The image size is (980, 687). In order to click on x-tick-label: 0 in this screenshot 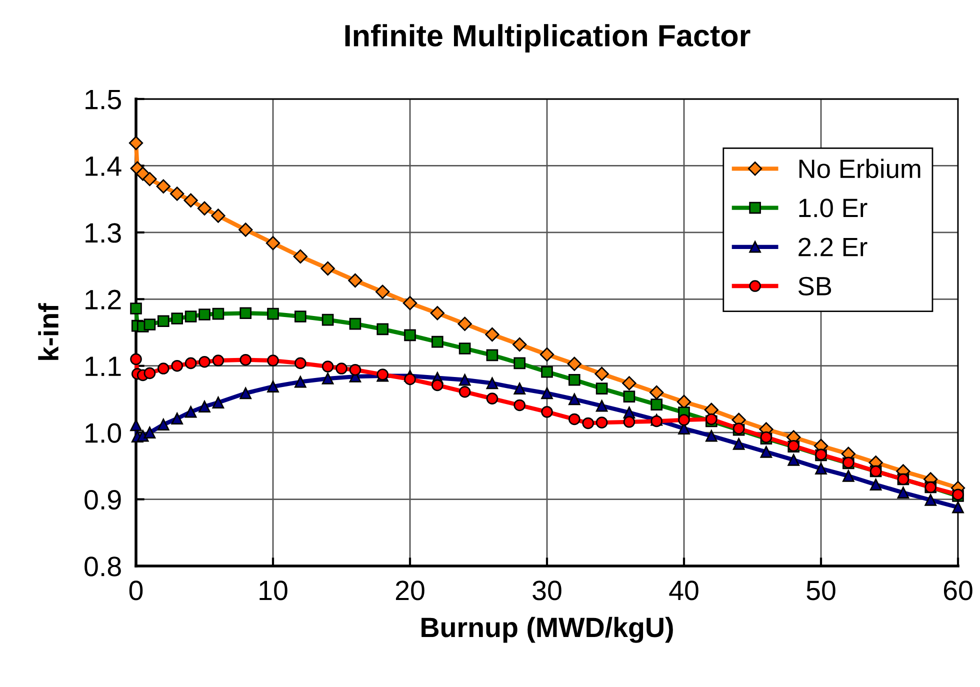, I will do `click(136, 590)`.